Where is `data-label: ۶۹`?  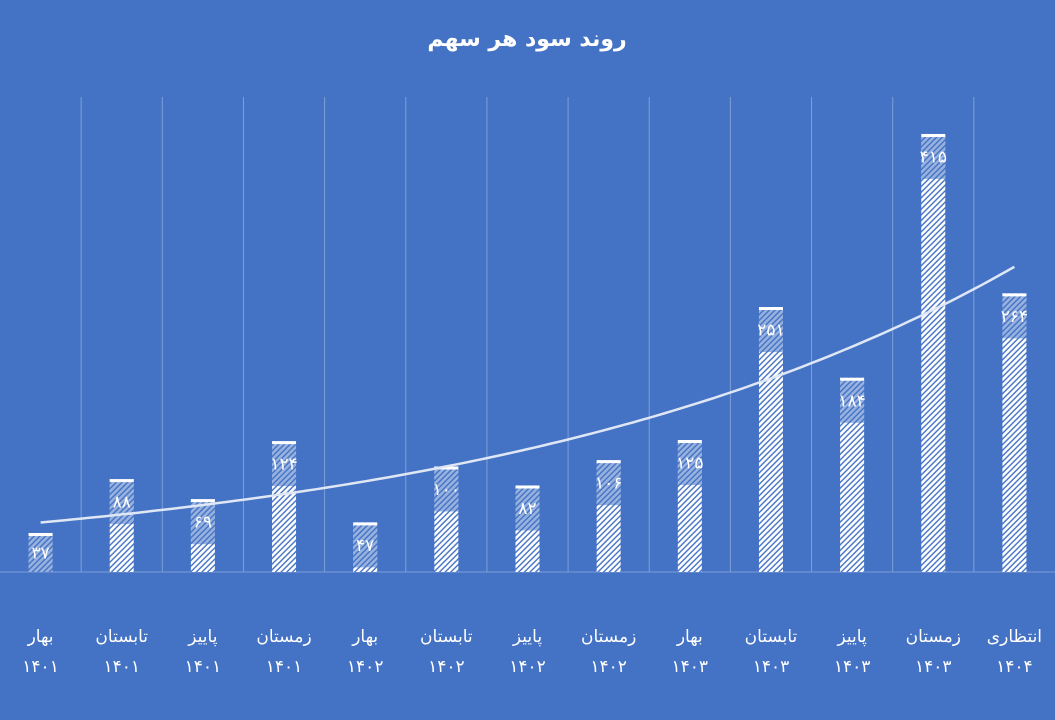
data-label: ۶۹ is located at coordinates (203, 523).